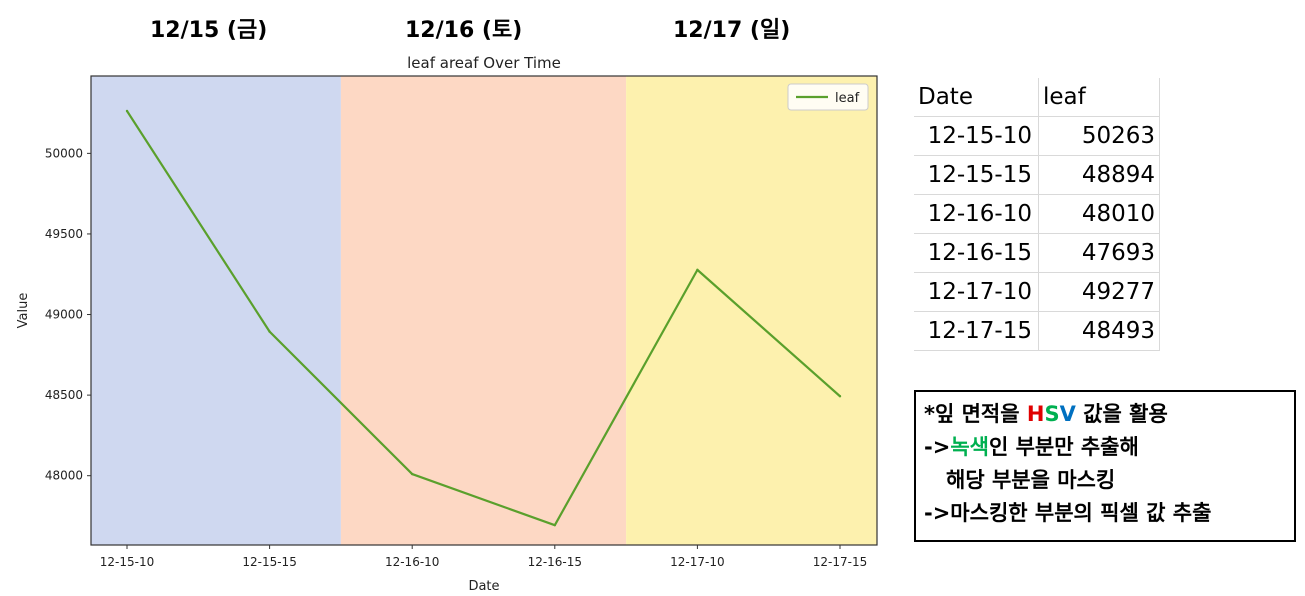 Image resolution: width=1305 pixels, height=596 pixels. What do you see at coordinates (1031, 480) in the screenshot?
I see `note-line-3: 해당 부분을 마스킹` at bounding box center [1031, 480].